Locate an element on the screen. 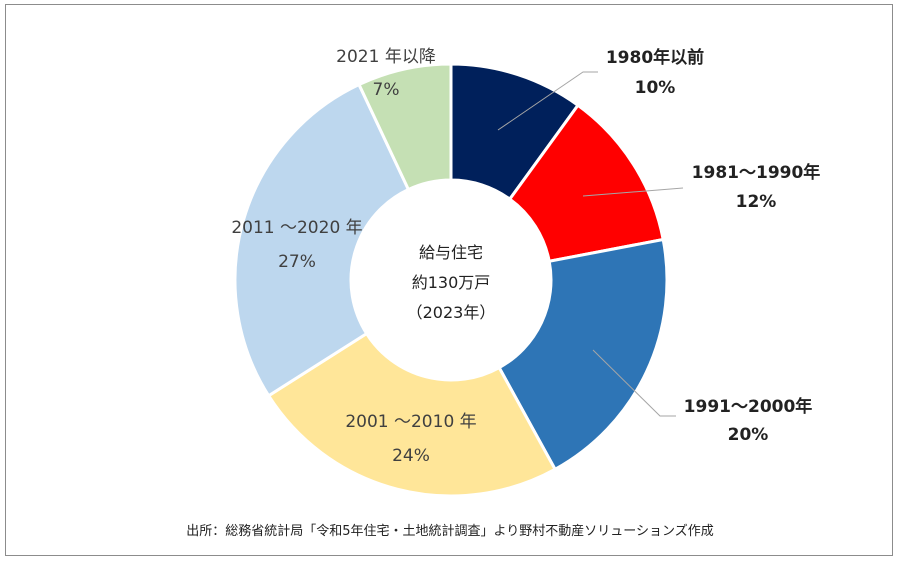 The width and height of the screenshot is (900, 561). slice-value-label: 10% is located at coordinates (655, 88).